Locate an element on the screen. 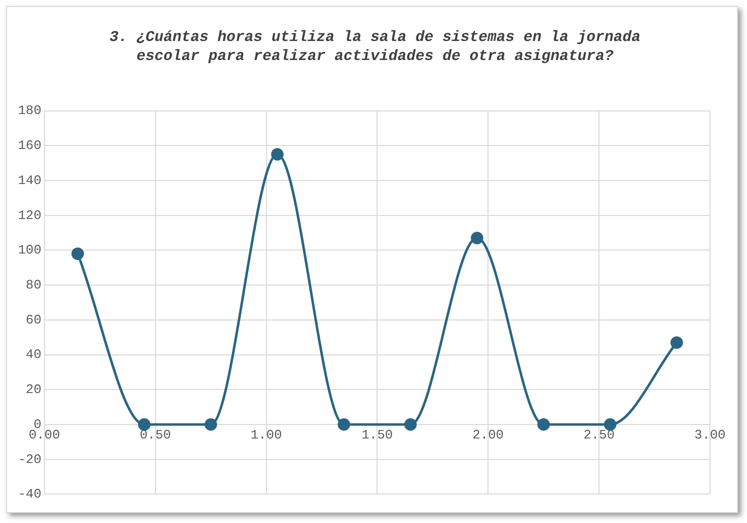 This screenshot has width=747, height=523. y-tick-label: -20 is located at coordinates (30, 459).